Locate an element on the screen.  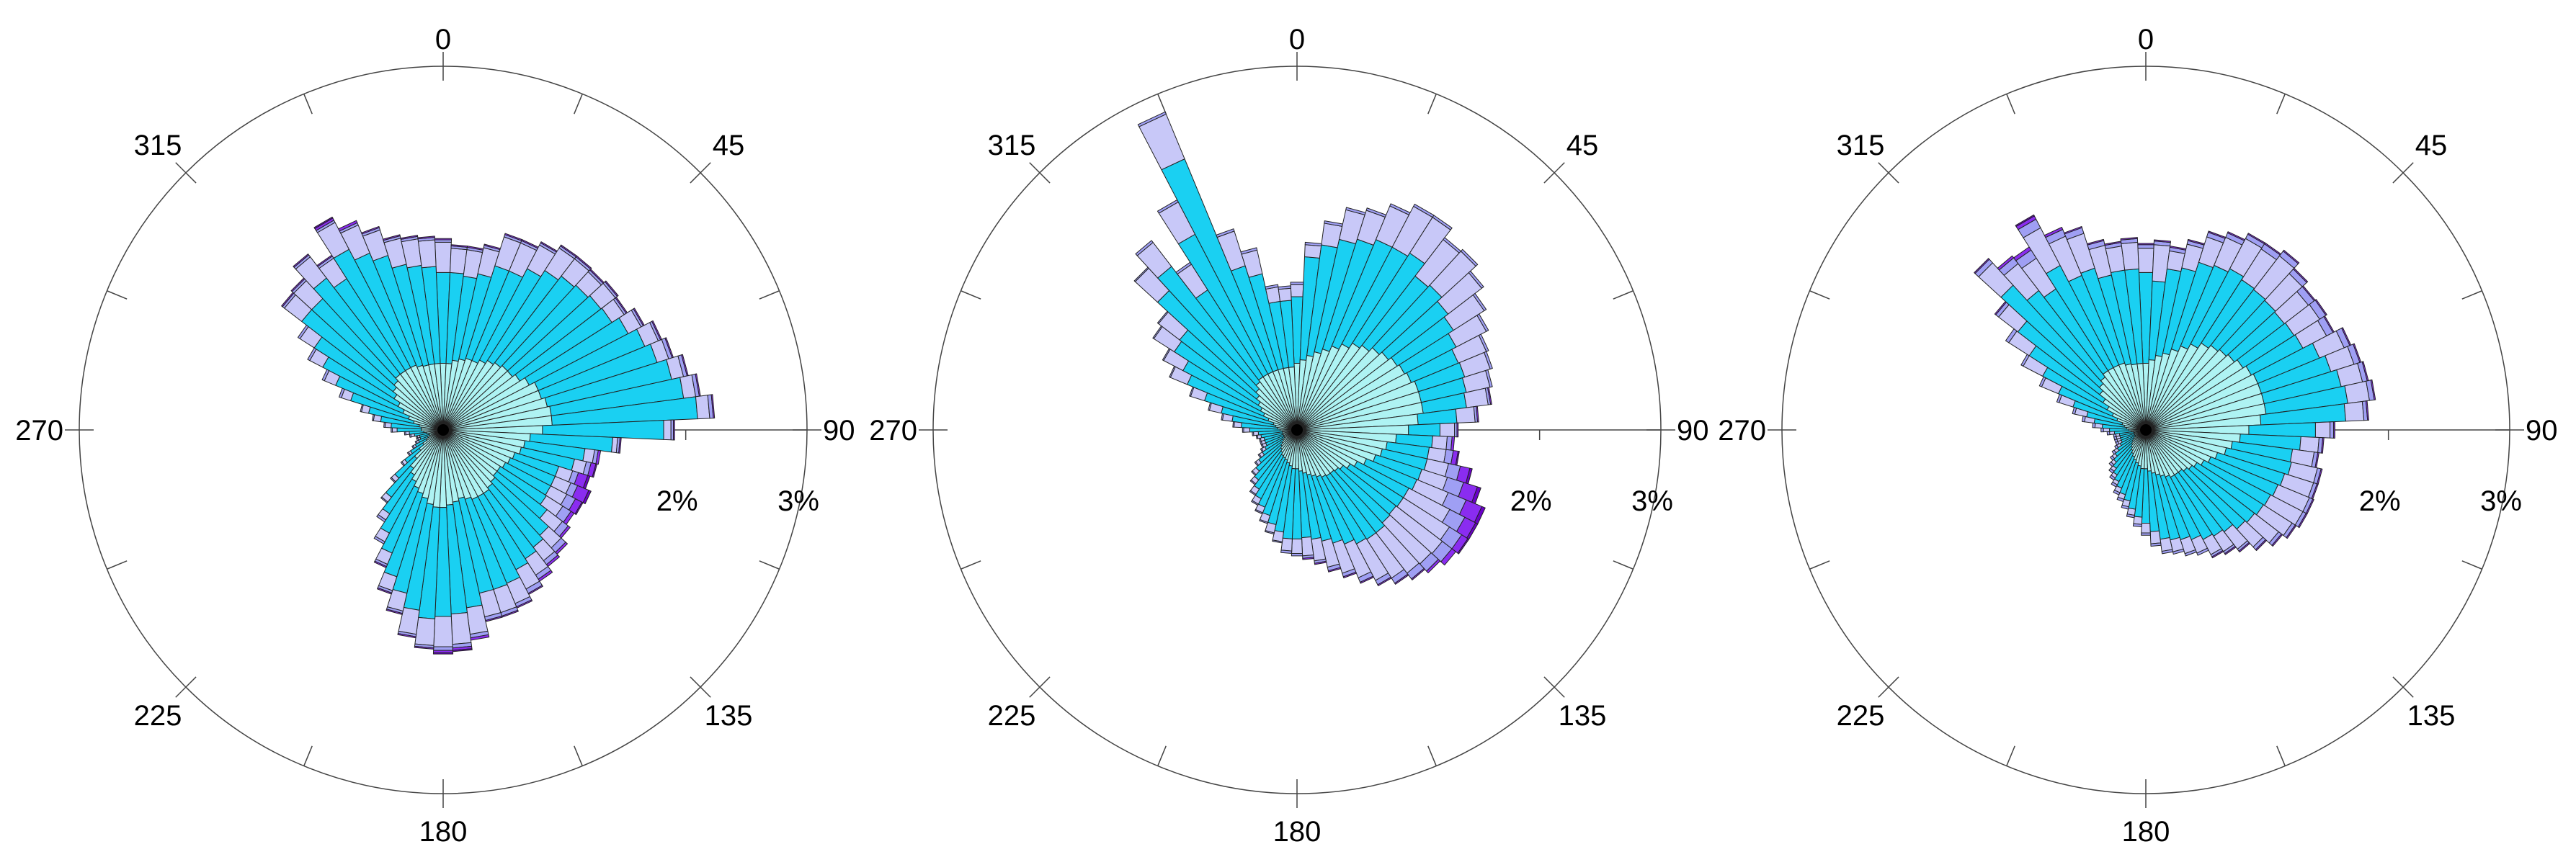
sector-bars is located at coordinates (2175, 386).